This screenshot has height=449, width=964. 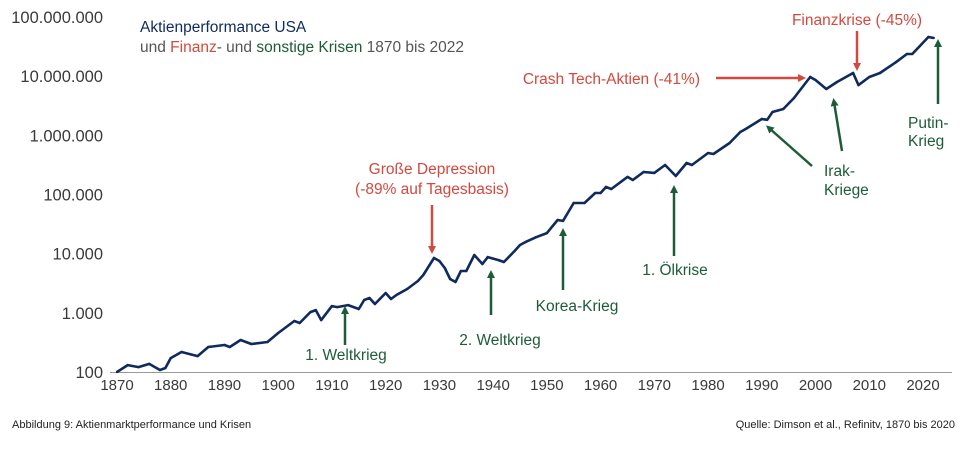 What do you see at coordinates (224, 385) in the screenshot?
I see `x-tick-label: 1890` at bounding box center [224, 385].